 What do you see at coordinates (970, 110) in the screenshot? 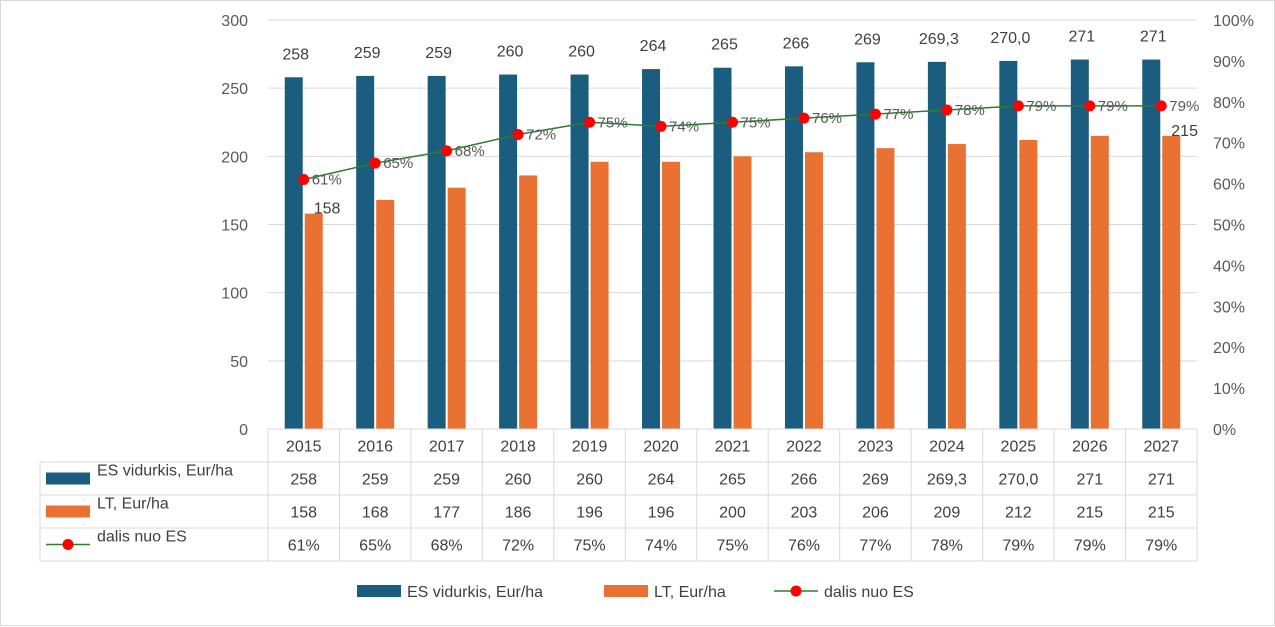
I see `data-label-share: 78%` at bounding box center [970, 110].